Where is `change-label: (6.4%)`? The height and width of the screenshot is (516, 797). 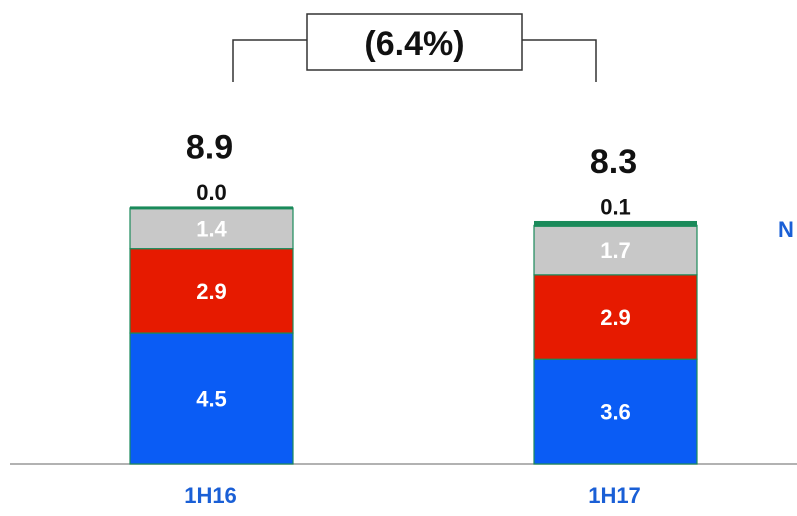 change-label: (6.4%) is located at coordinates (414, 44).